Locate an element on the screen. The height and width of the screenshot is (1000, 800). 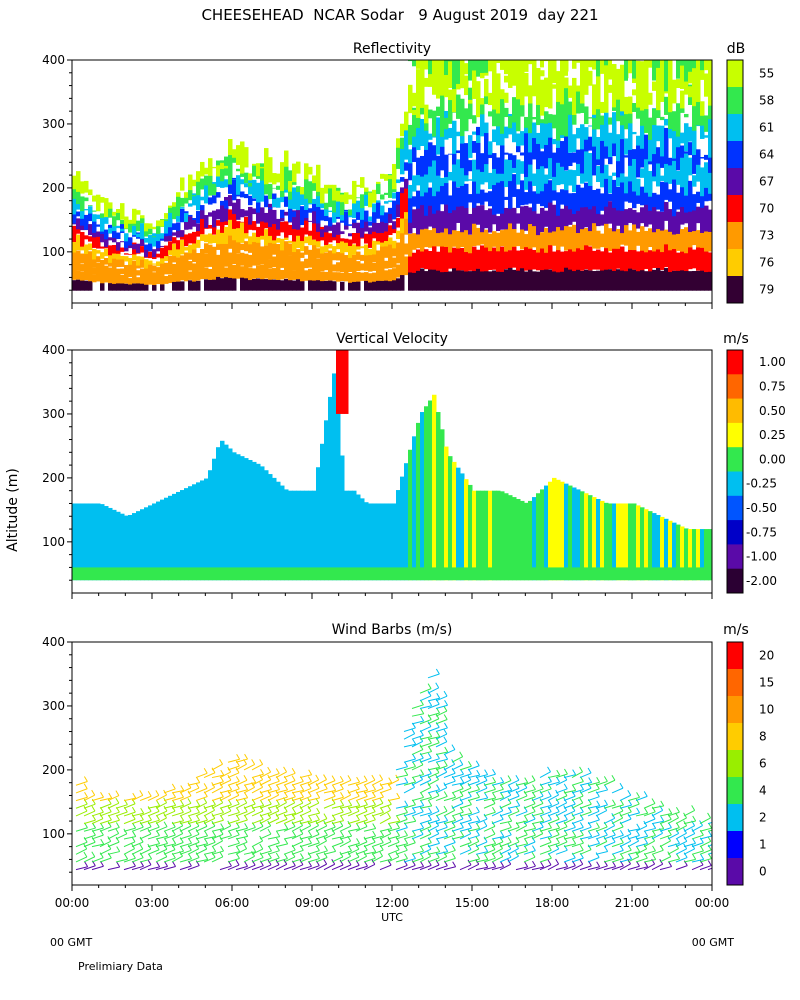
colorbar-label: 67 is located at coordinates (766, 182).